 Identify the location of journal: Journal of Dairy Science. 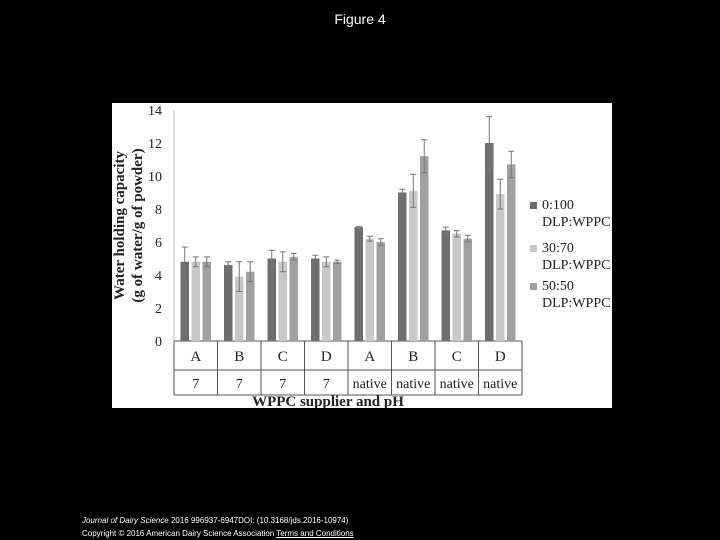
(125, 520).